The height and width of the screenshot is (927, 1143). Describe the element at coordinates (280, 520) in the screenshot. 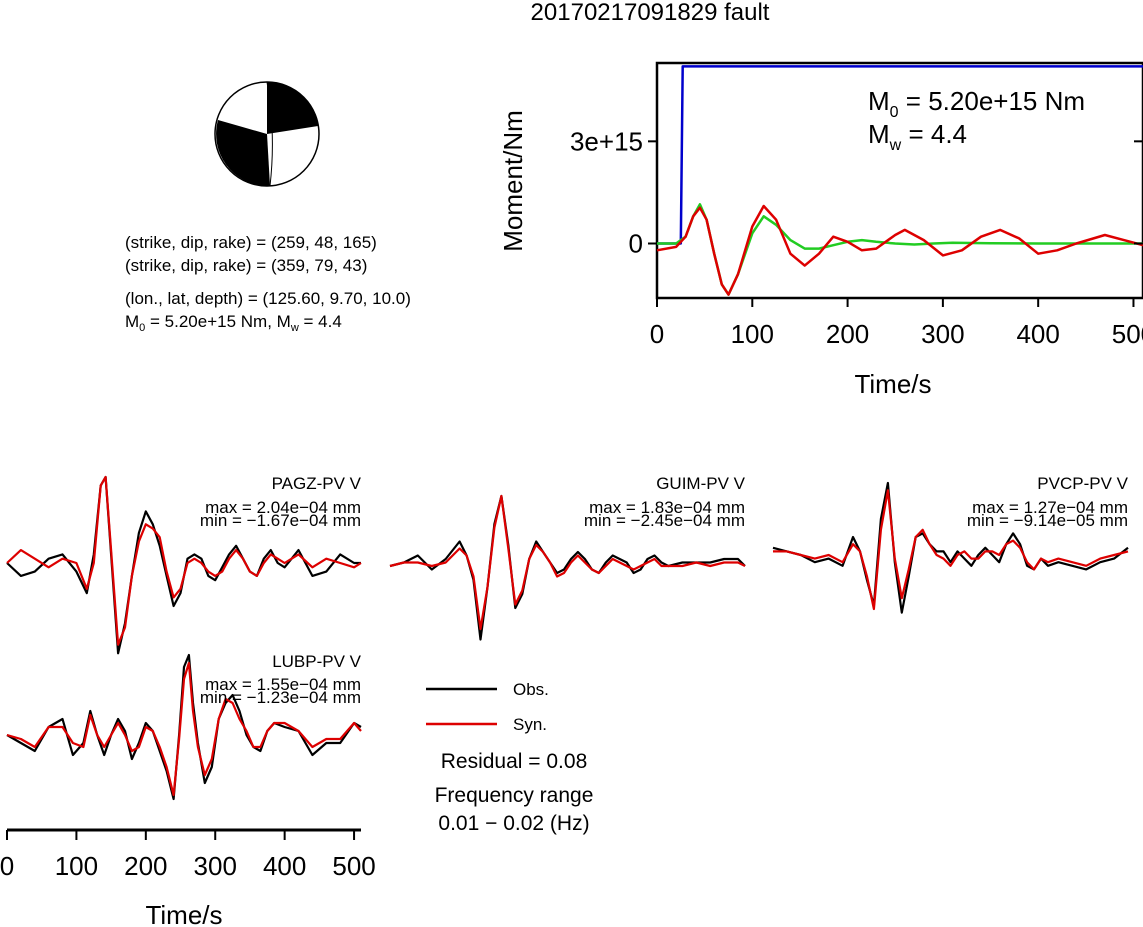

I see `station-min-pagz: min = −1.67e−04 mm` at that location.